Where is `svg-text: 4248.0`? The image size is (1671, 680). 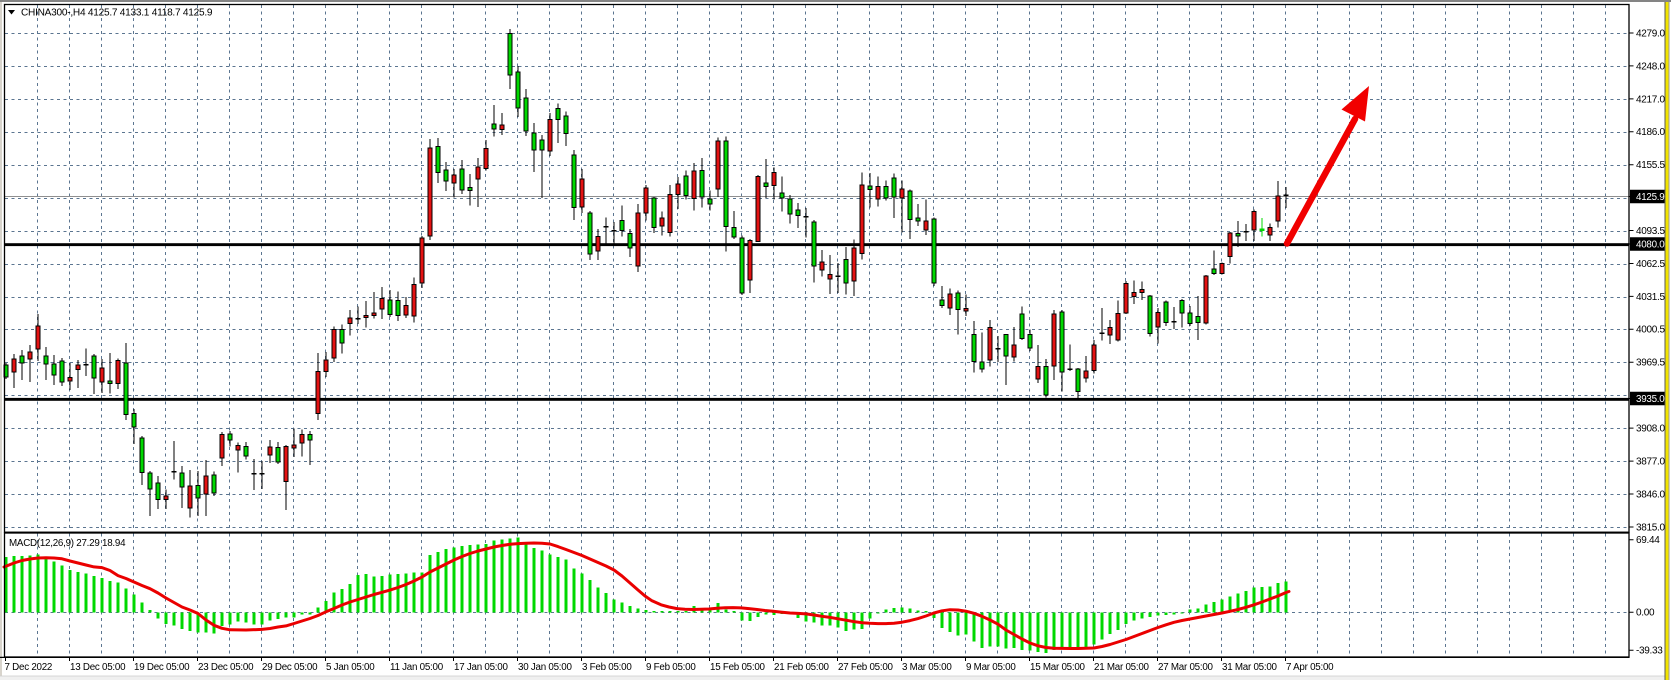 svg-text: 4248.0 is located at coordinates (1651, 66).